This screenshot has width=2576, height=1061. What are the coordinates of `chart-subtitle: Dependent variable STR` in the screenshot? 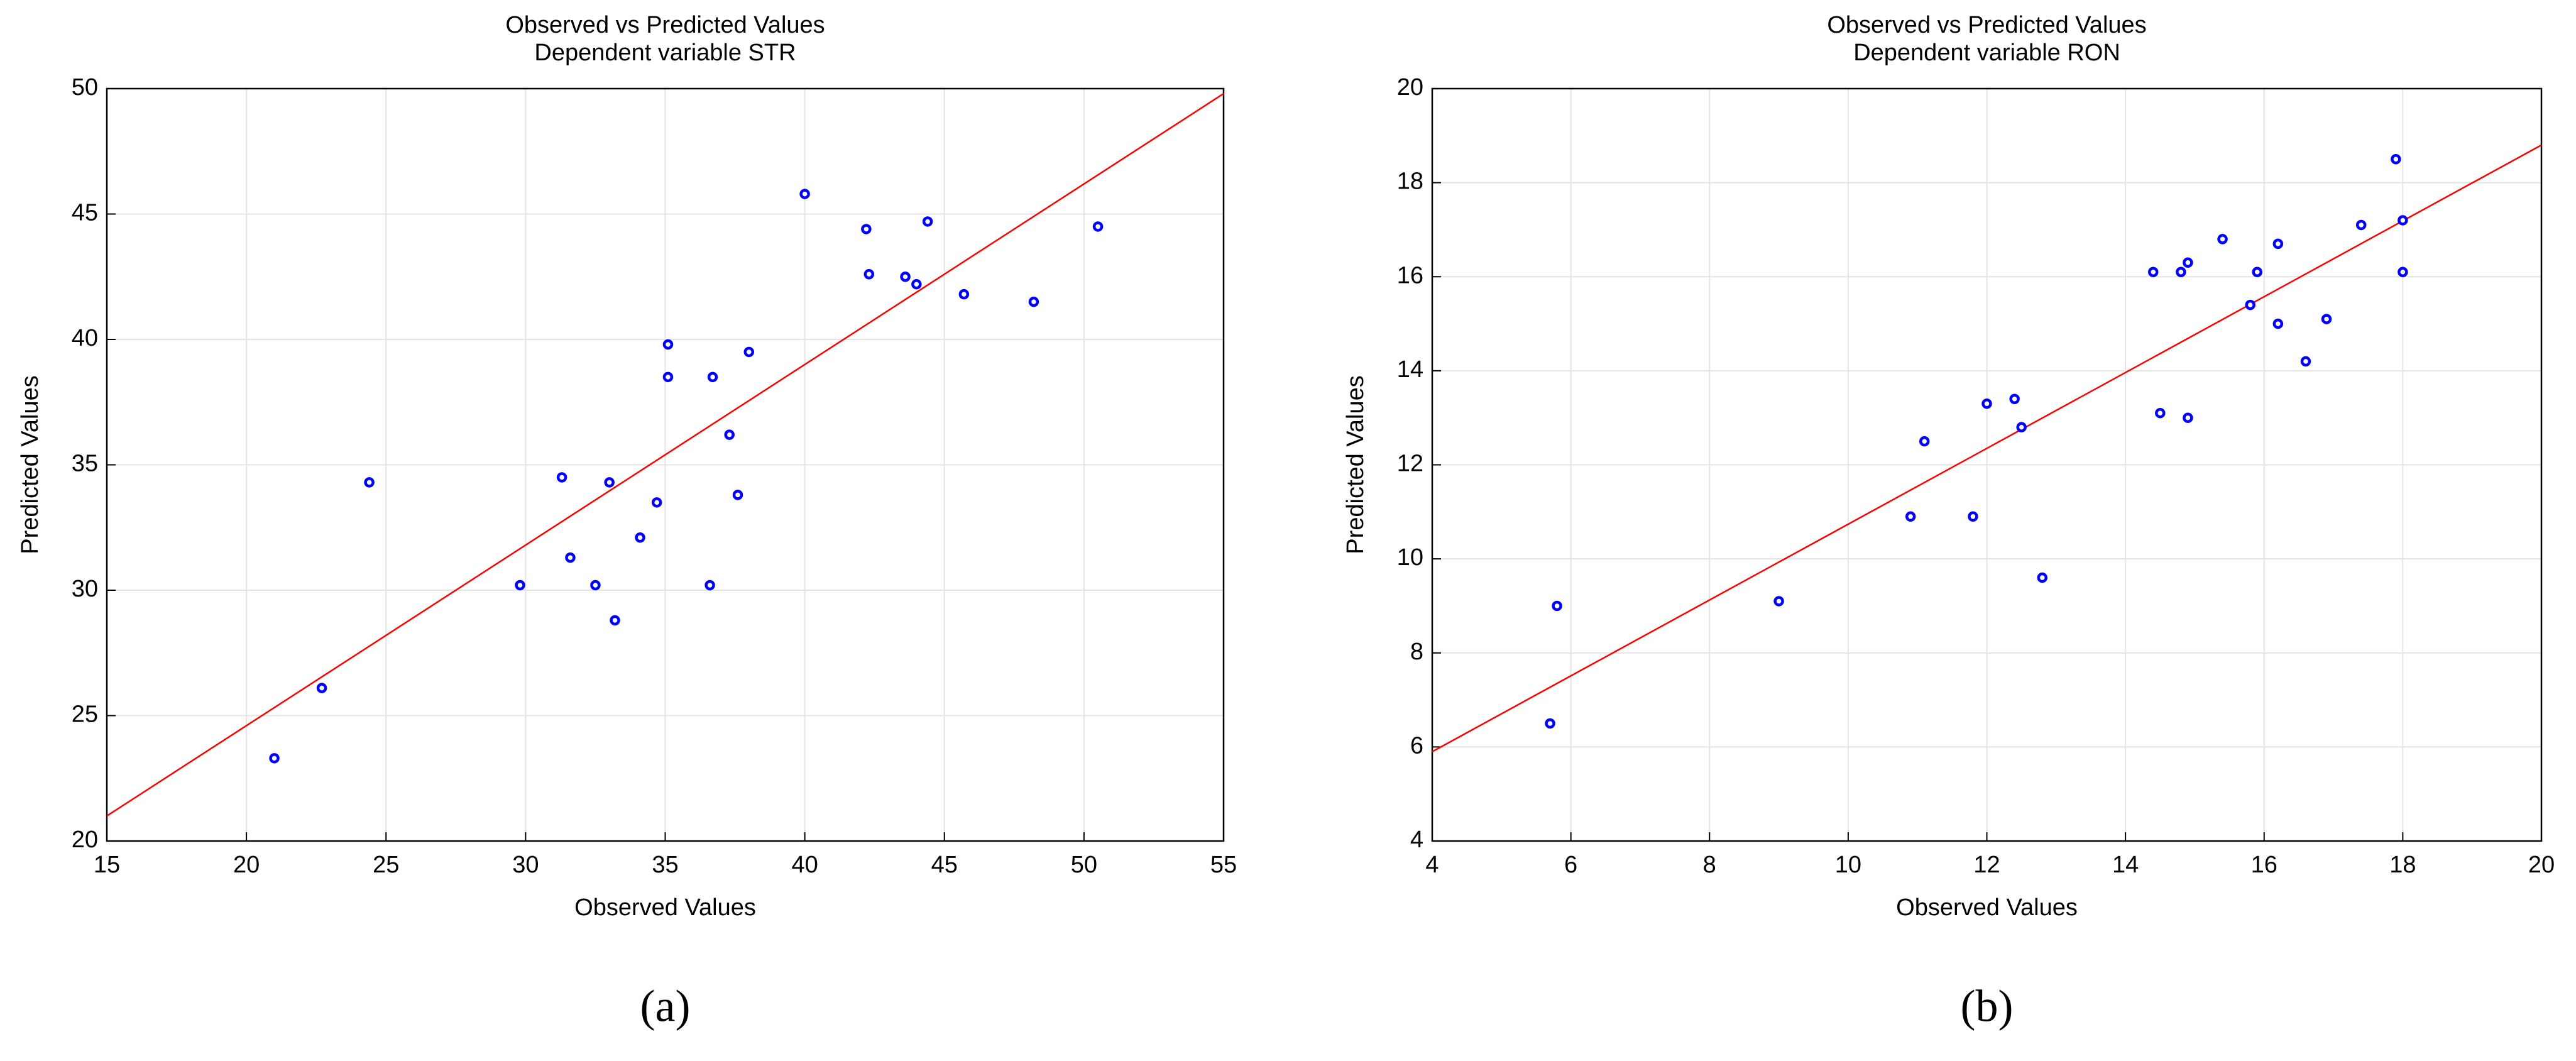 It's located at (665, 53).